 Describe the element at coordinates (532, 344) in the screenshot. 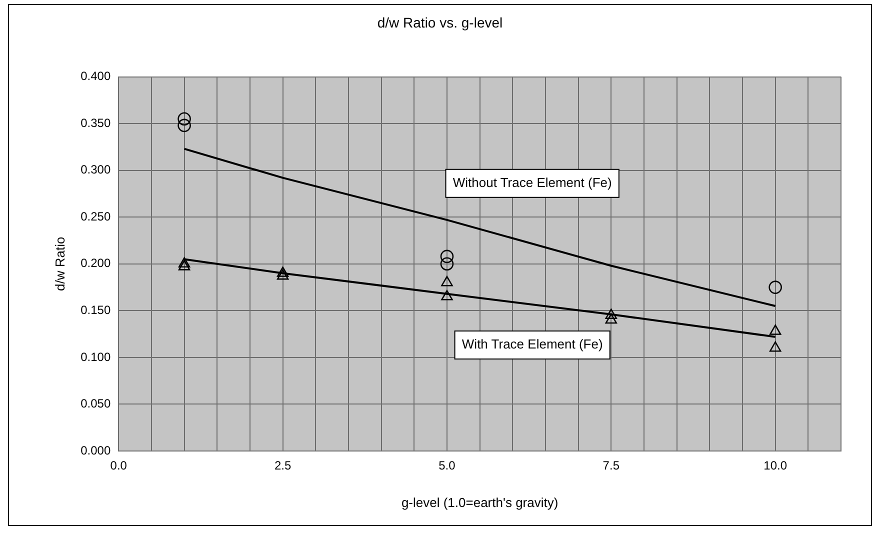

I see `series-label: With Trace Element (Fe)` at that location.